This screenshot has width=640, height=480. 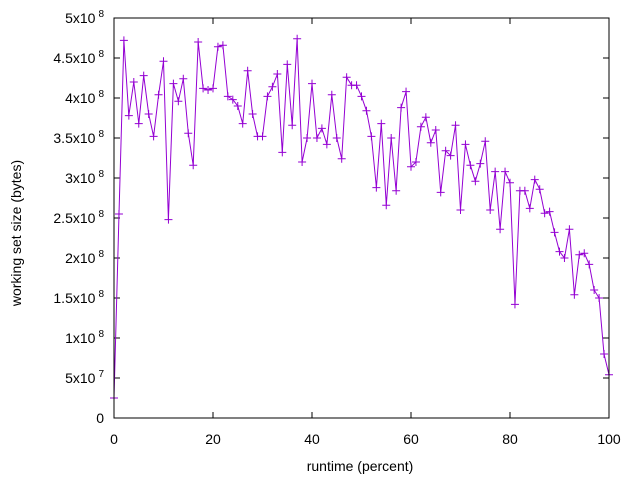 I want to click on y-tick-label: 3x10 8, so click(x=84, y=177).